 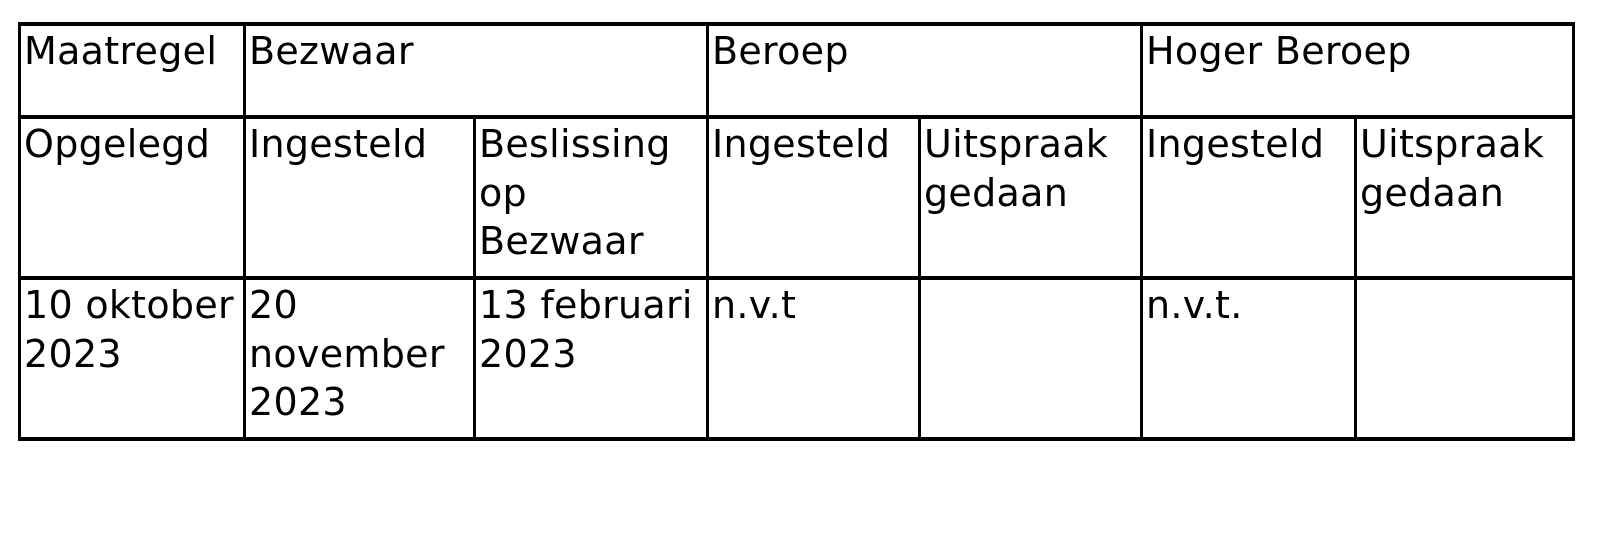 What do you see at coordinates (1030, 358) in the screenshot?
I see `cell-beroep-uitspraak` at bounding box center [1030, 358].